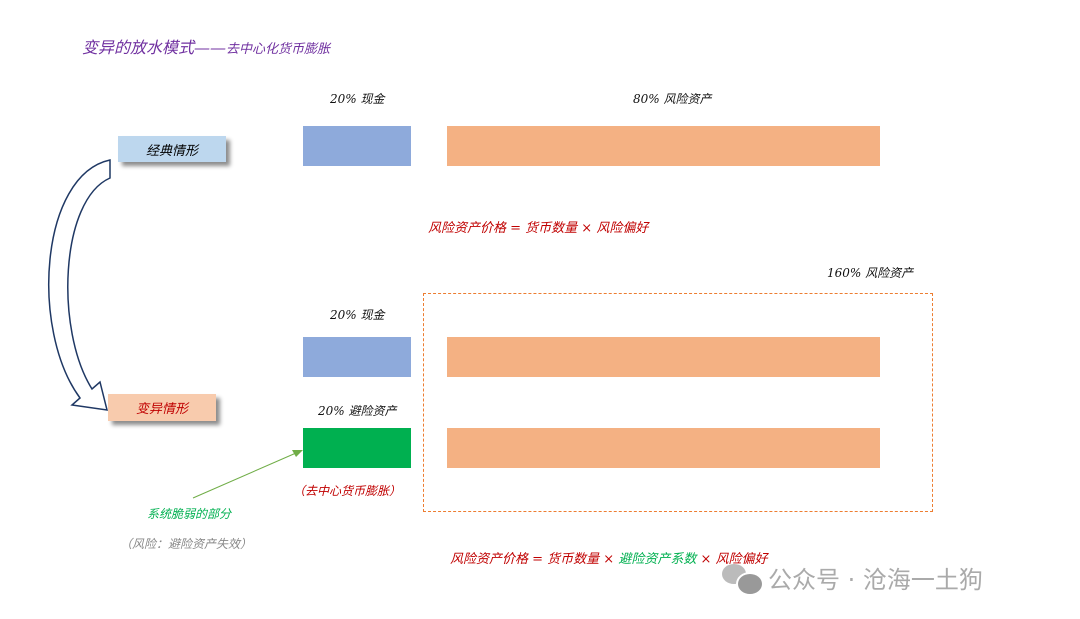 The width and height of the screenshot is (1080, 619). I want to click on classic-risk-bar, so click(663, 146).